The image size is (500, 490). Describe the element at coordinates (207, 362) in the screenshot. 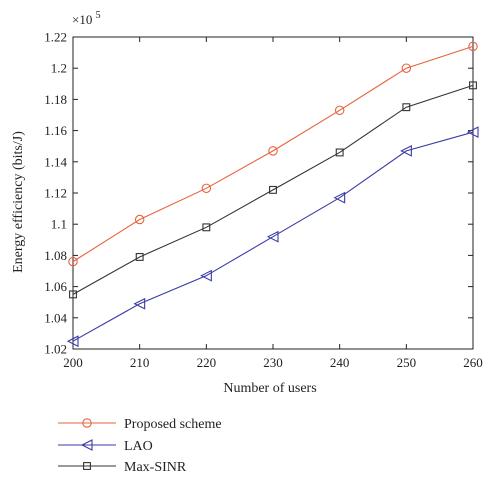

I see `x-tick-label: 220` at that location.